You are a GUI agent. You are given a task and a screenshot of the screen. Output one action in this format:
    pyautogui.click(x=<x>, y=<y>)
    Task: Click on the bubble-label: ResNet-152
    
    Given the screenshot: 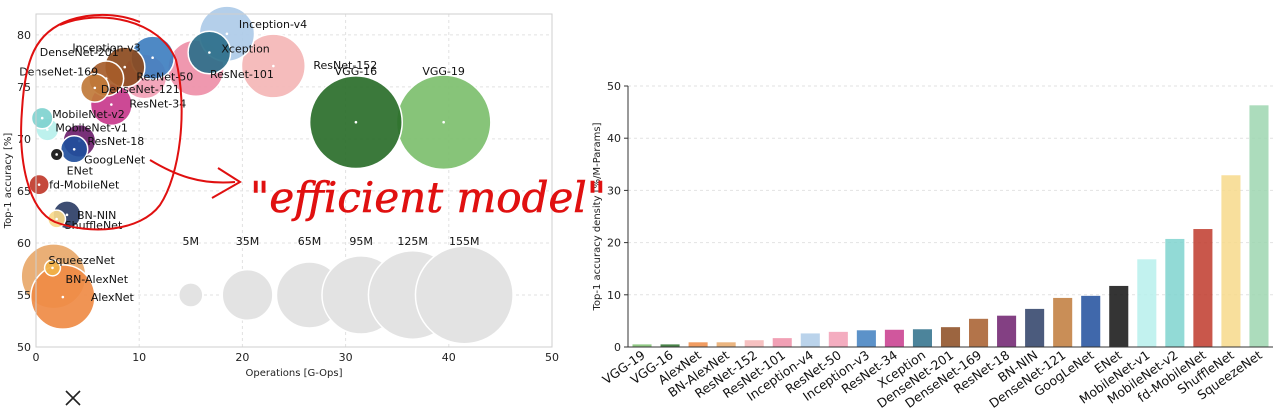 What is the action you would take?
    pyautogui.click(x=345, y=65)
    